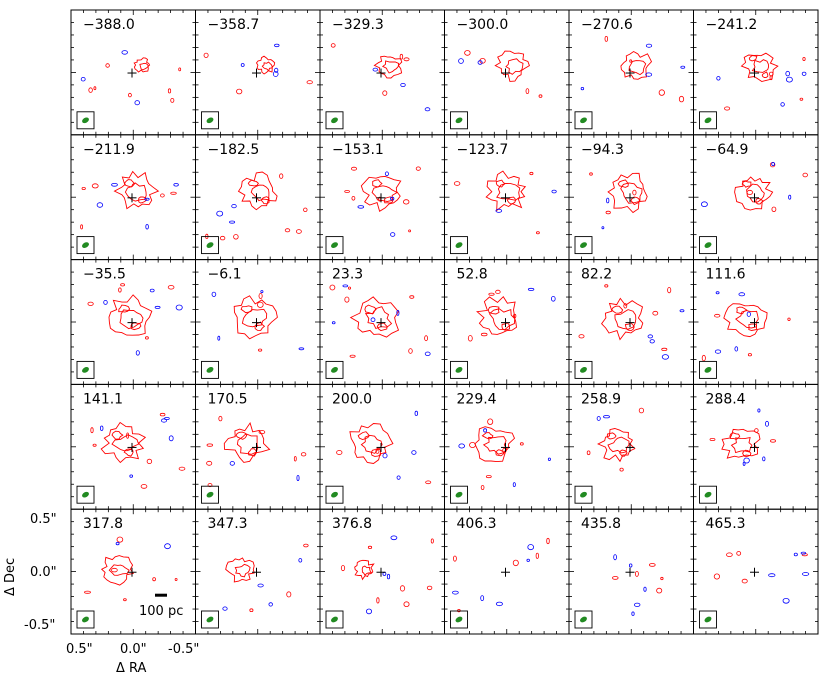  What do you see at coordinates (133, 72) in the screenshot?
I see `channel-panel: −388.0` at bounding box center [133, 72].